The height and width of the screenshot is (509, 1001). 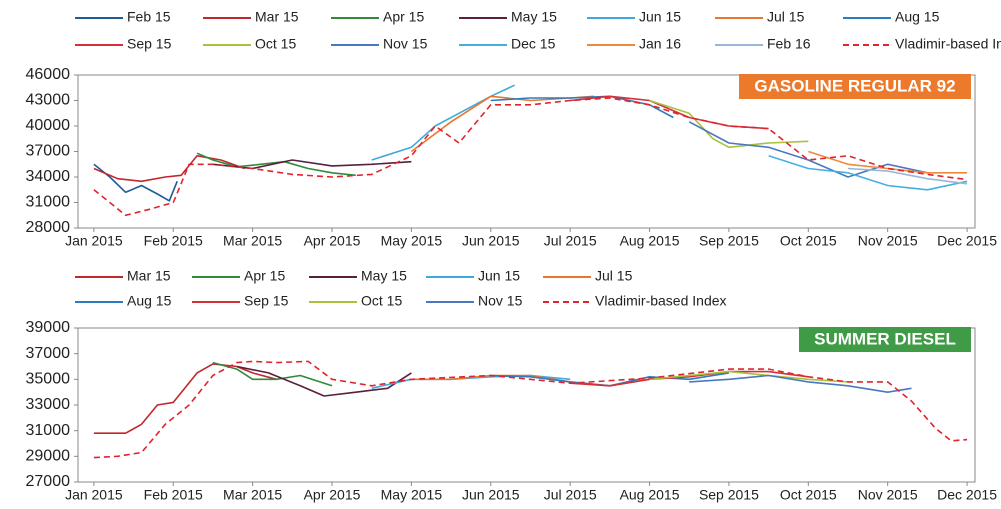 What do you see at coordinates (789, 44) in the screenshot?
I see `legend-label: Feb 16` at bounding box center [789, 44].